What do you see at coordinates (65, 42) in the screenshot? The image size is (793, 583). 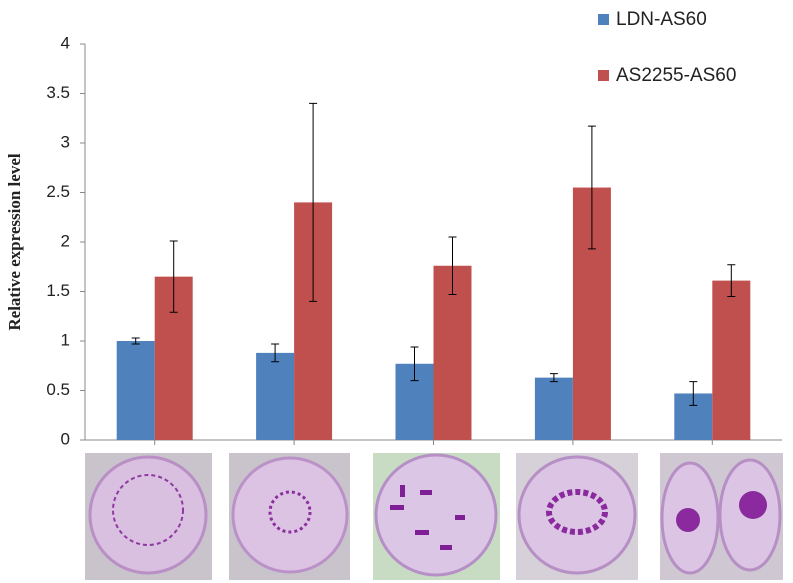 I see `y-tick-label: 4` at bounding box center [65, 42].